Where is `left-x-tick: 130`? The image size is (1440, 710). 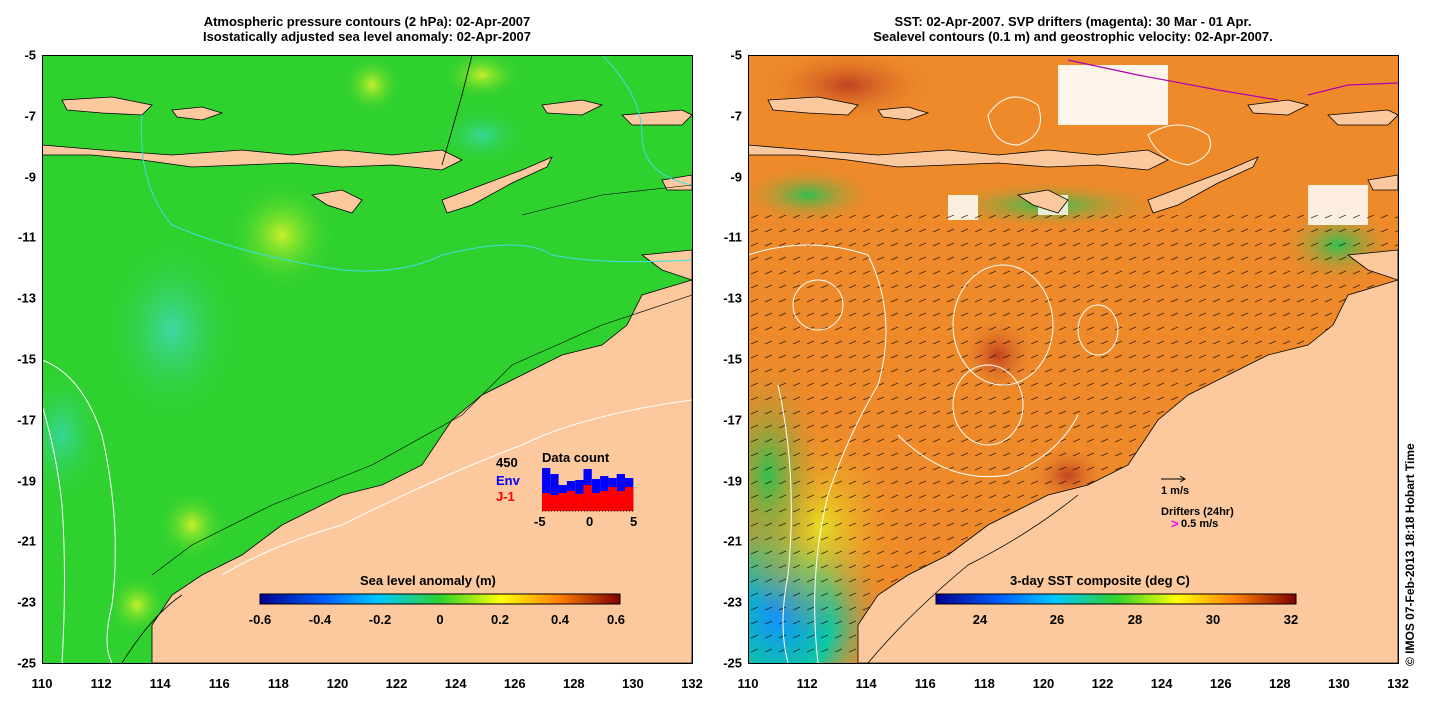 left-x-tick: 130 is located at coordinates (633, 683).